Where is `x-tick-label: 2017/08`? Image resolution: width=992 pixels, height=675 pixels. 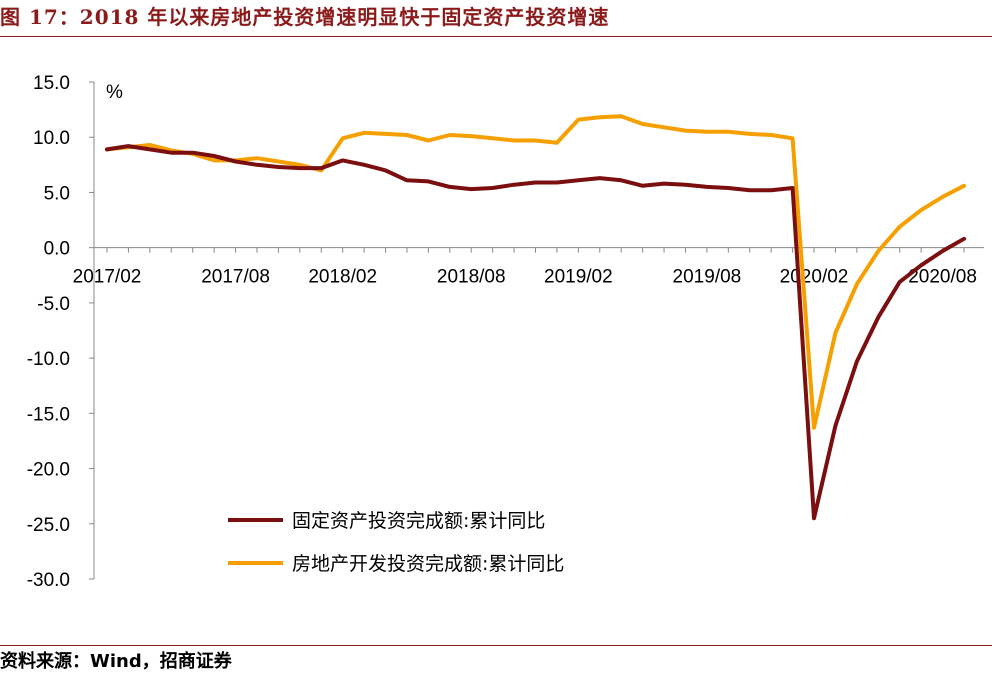
x-tick-label: 2017/08 is located at coordinates (235, 277).